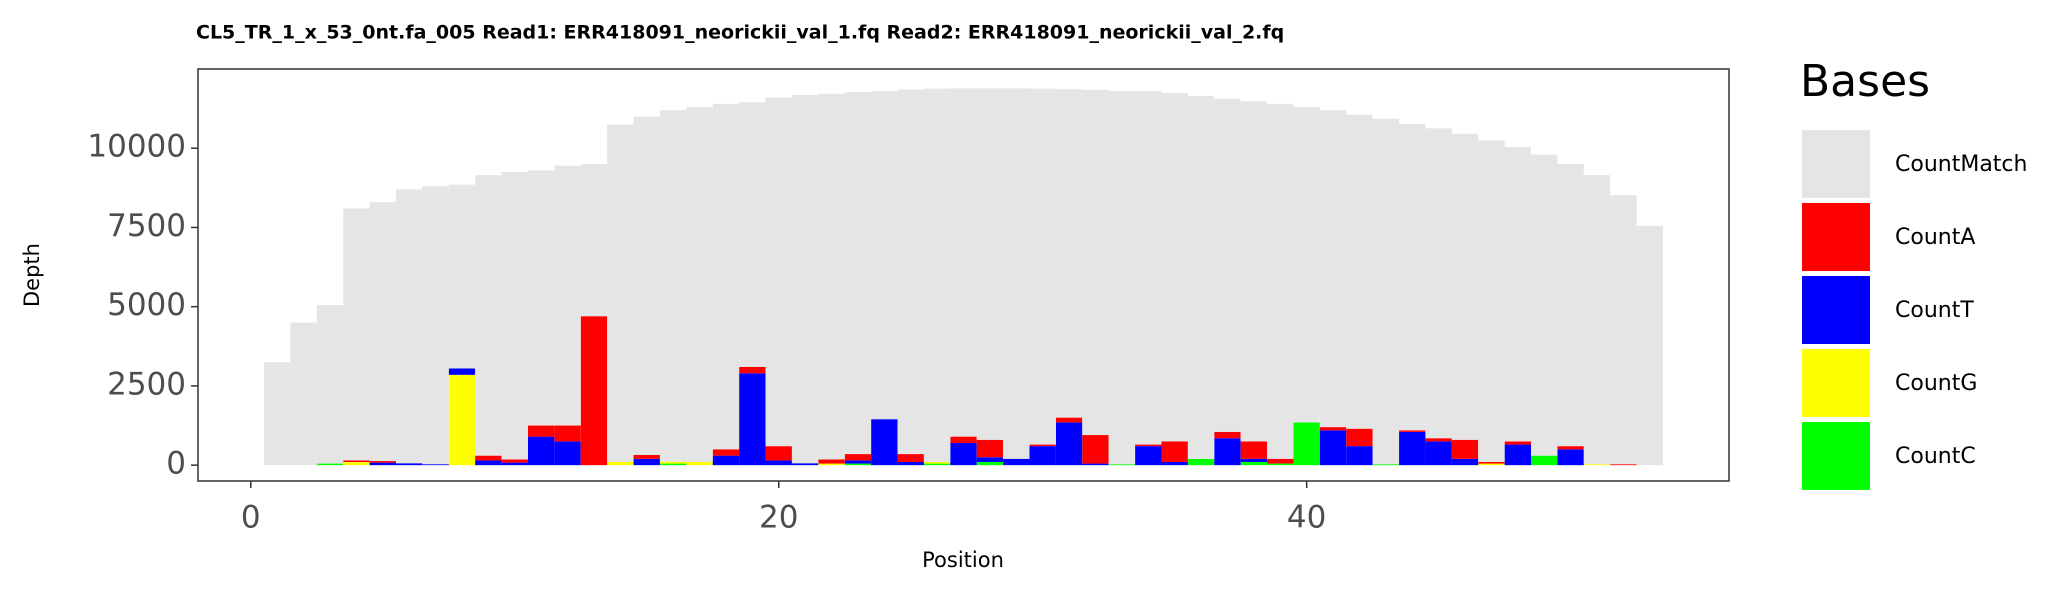  Describe the element at coordinates (1935, 237) in the screenshot. I see `legend-label: CountA` at that location.